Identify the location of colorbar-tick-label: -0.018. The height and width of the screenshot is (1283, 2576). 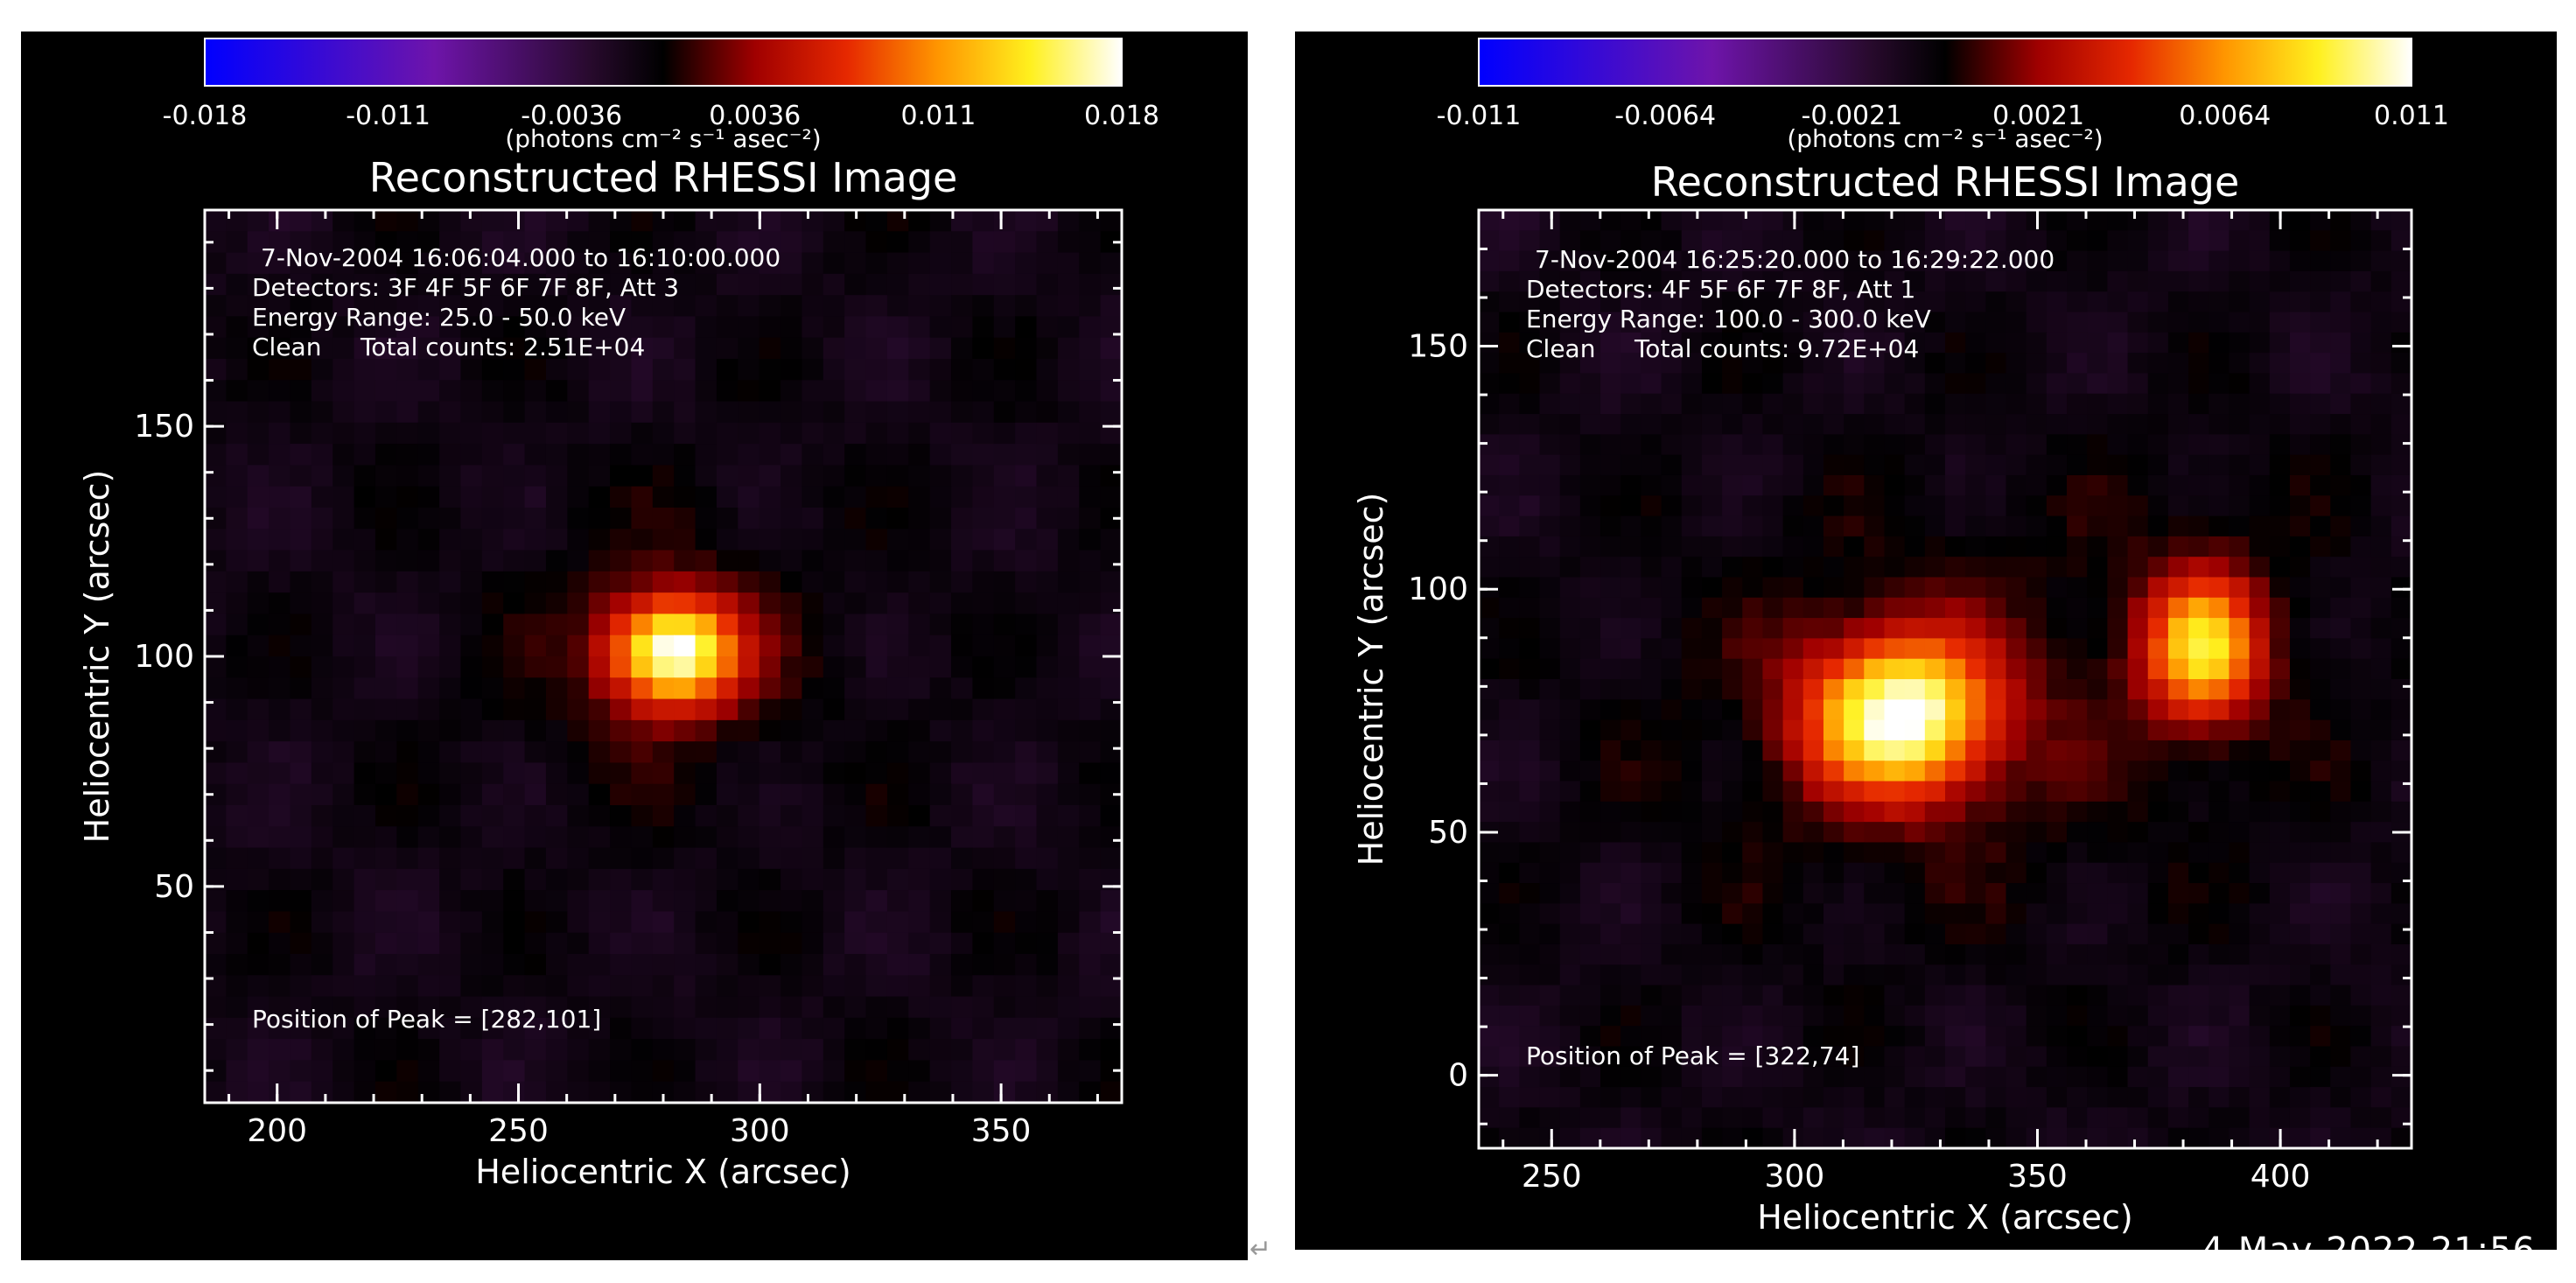
(205, 116).